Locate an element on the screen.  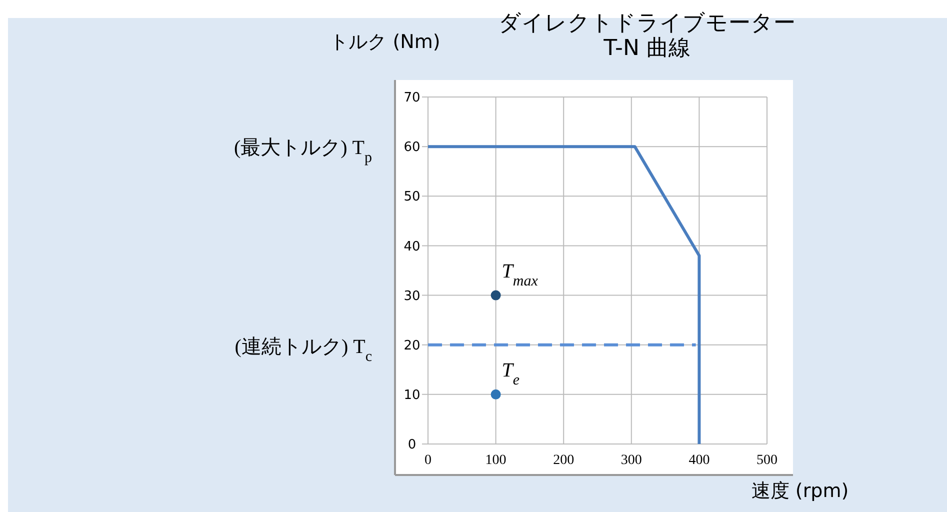
y-axis-title: トルク (Nm) is located at coordinates (385, 42).